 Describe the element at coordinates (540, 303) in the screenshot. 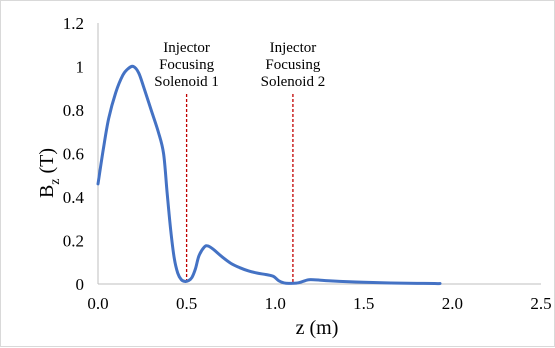

I see `x-tick-label: 2.5` at that location.